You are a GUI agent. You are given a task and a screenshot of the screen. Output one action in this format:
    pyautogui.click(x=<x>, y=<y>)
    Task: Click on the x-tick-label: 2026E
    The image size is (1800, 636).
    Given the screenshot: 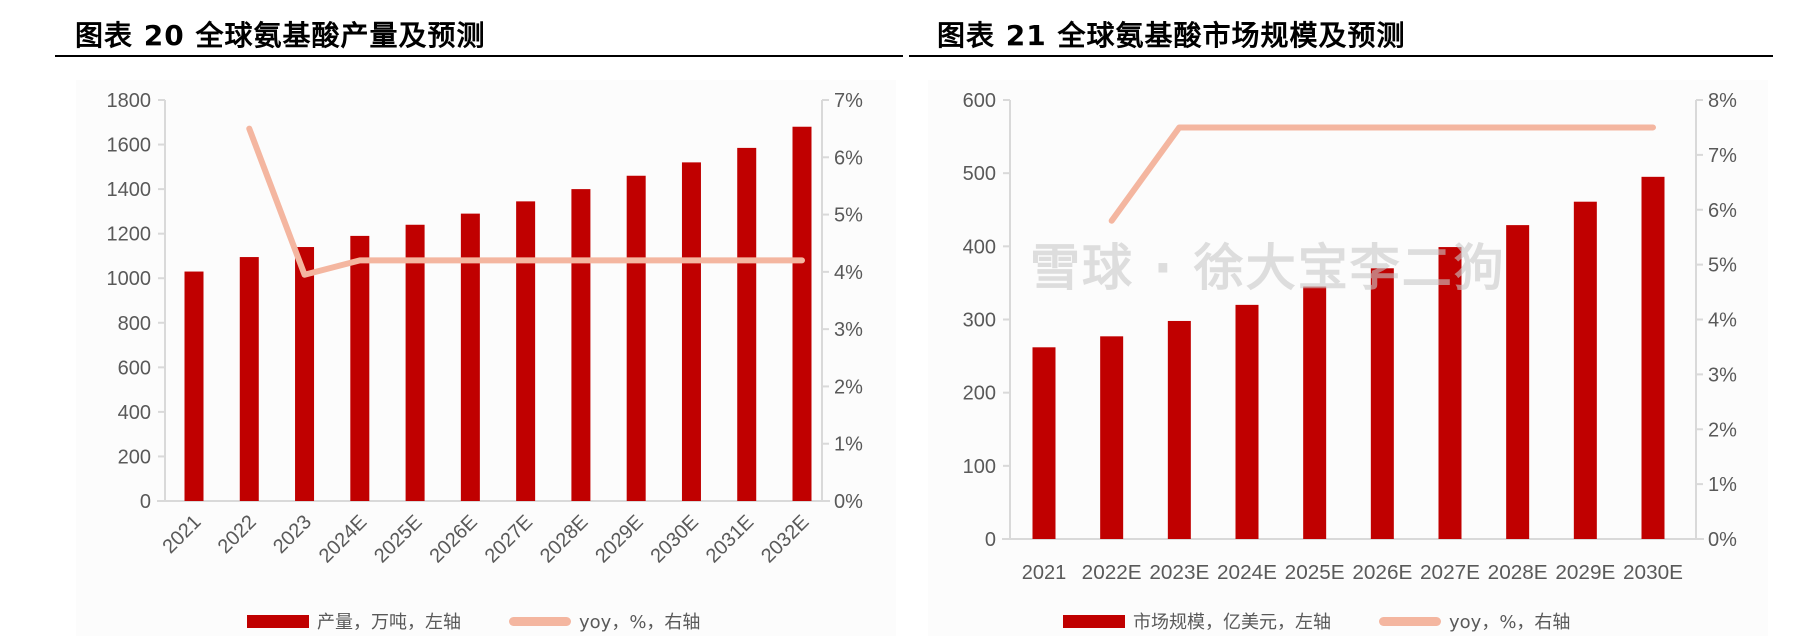 What is the action you would take?
    pyautogui.click(x=453, y=539)
    